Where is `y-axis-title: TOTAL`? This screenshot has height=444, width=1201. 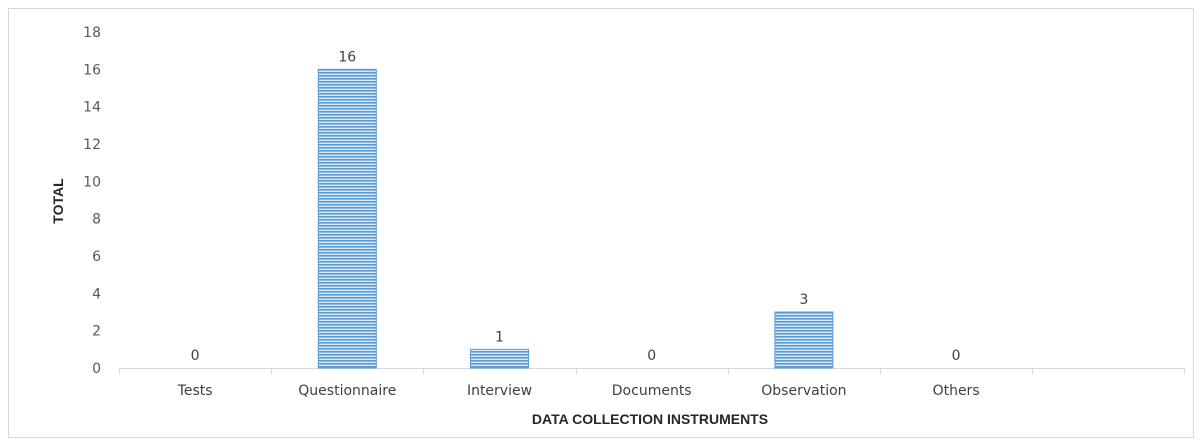
y-axis-title: TOTAL is located at coordinates (58, 201).